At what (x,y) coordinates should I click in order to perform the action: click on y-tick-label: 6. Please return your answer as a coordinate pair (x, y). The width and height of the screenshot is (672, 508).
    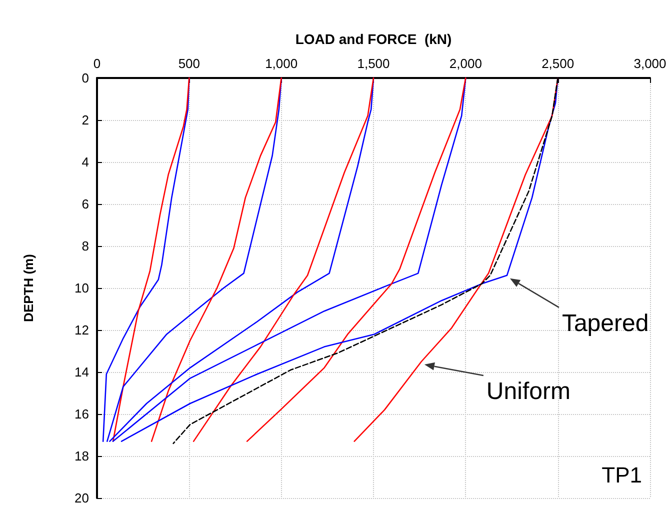
    Looking at the image, I should click on (85, 204).